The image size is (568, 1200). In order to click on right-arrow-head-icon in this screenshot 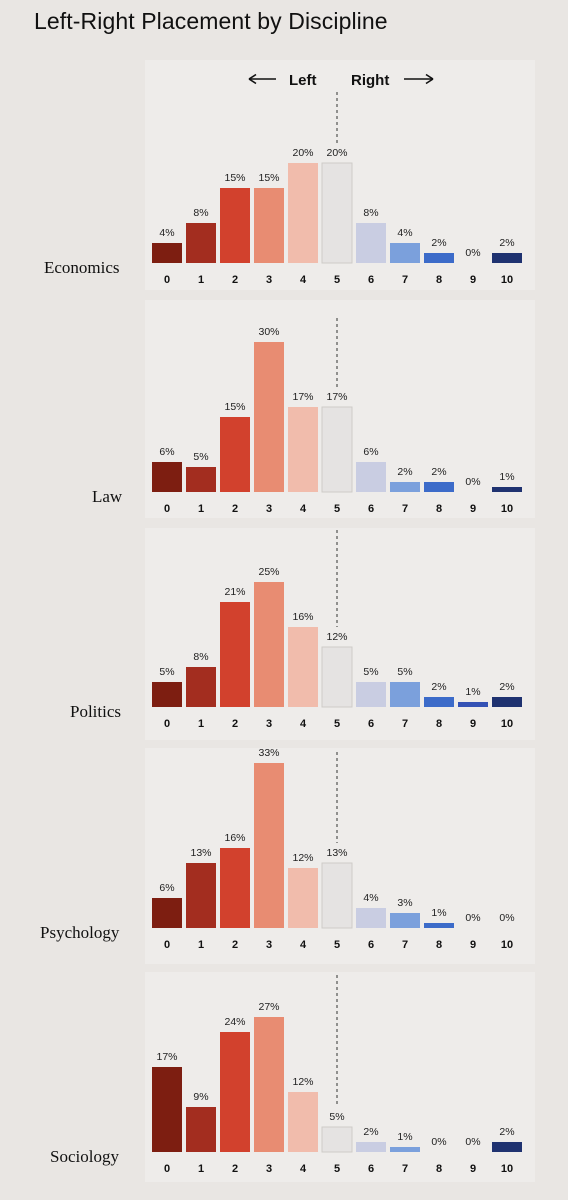, I will do `click(429, 79)`.